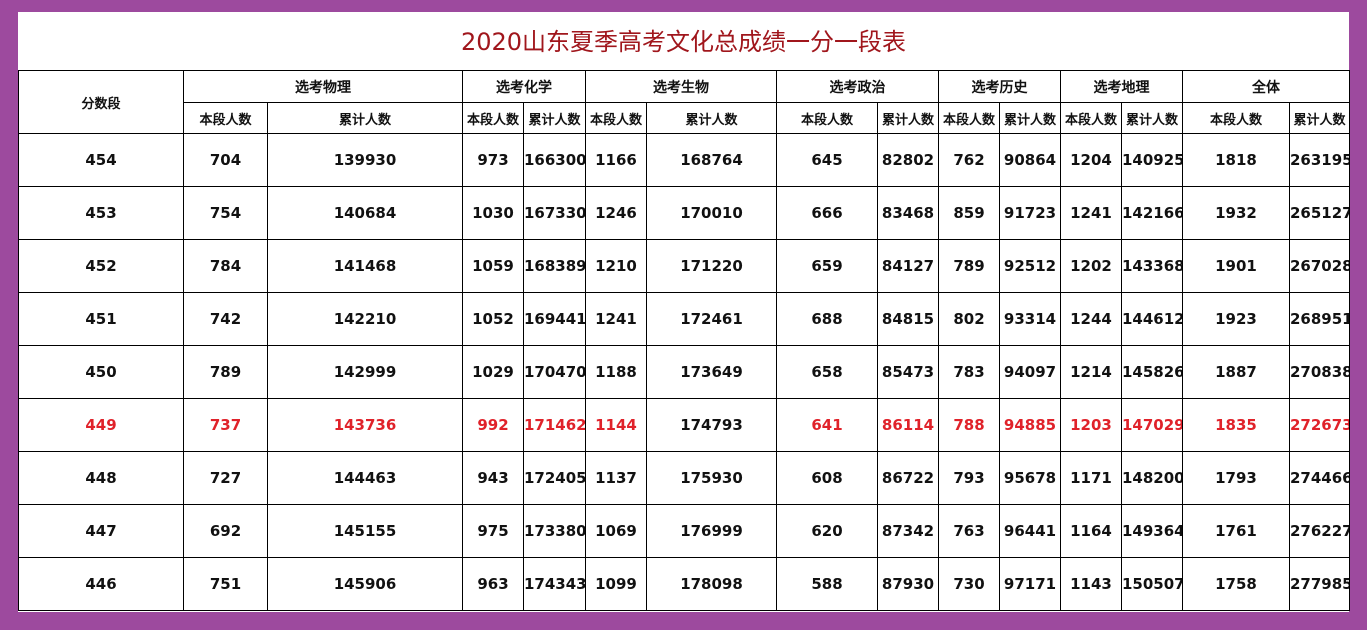 The image size is (1367, 630). What do you see at coordinates (1236, 160) in the screenshot?
I see `count-cell: 1818` at bounding box center [1236, 160].